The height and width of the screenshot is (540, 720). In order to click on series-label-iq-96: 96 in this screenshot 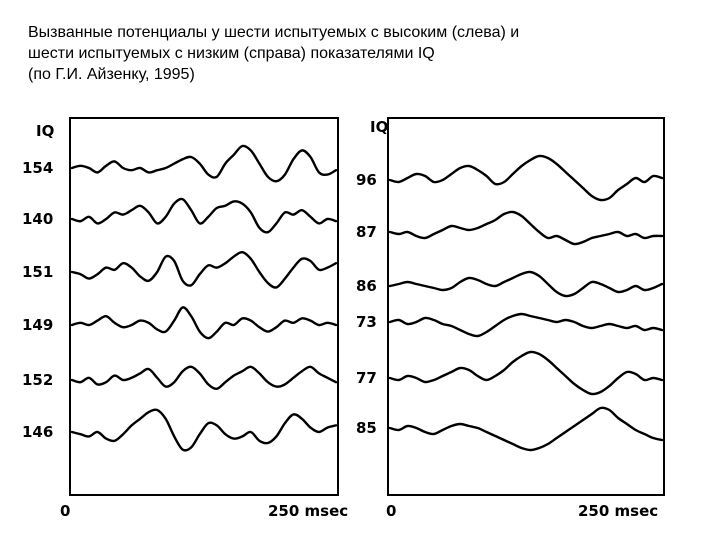, I will do `click(366, 180)`.